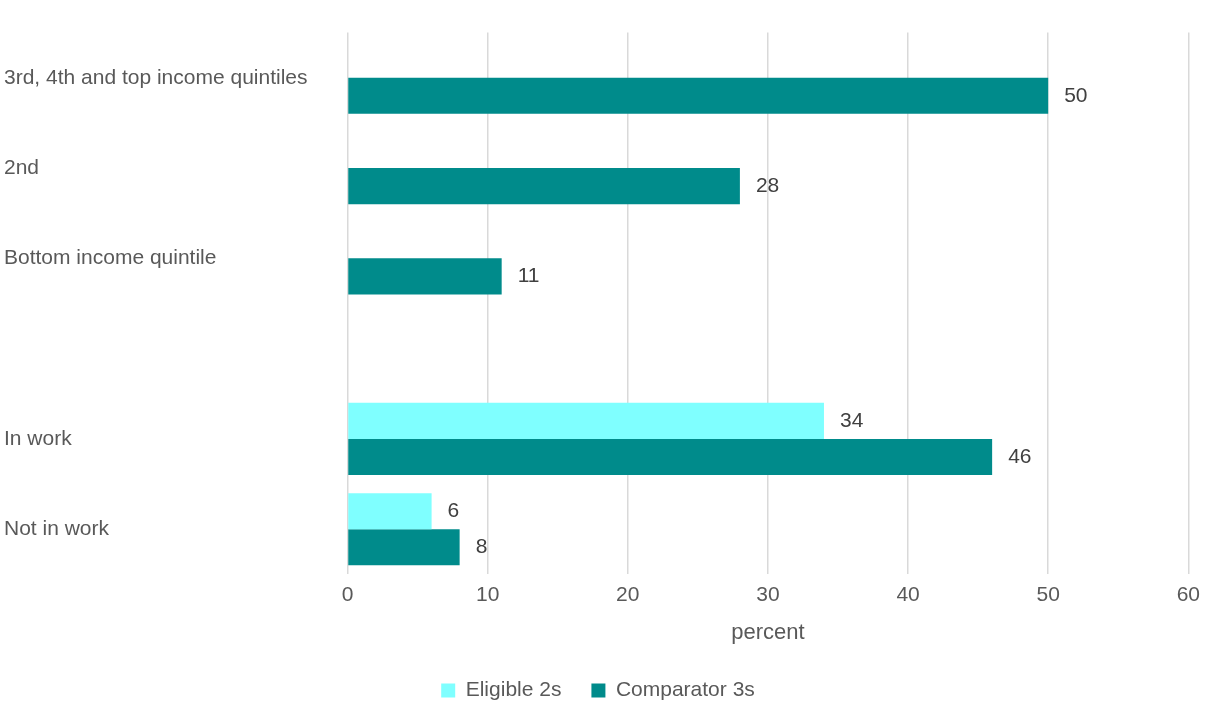 Image resolution: width=1208 pixels, height=715 pixels. I want to click on data-label: 46, so click(1020, 455).